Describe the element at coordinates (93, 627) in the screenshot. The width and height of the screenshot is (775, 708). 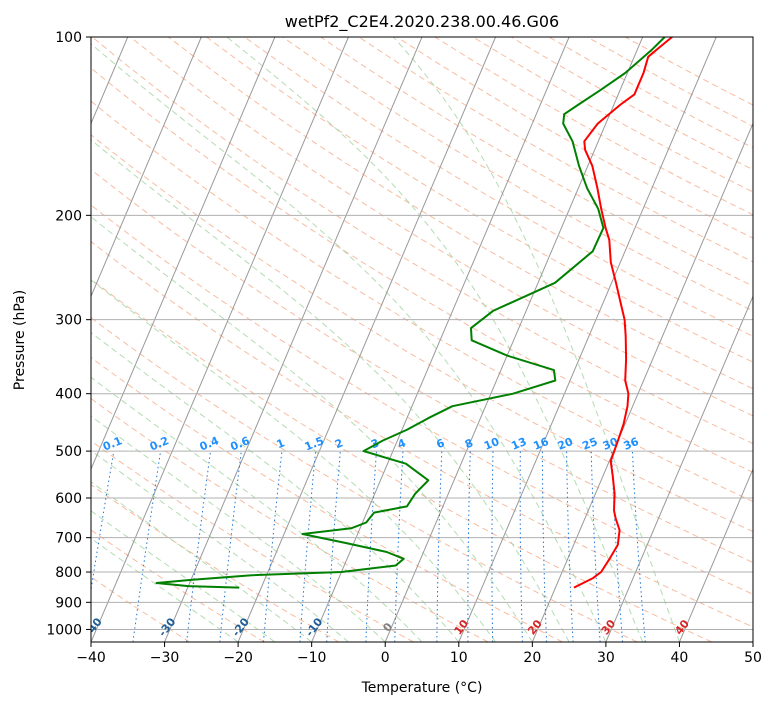
I see `dry-adiabat-label: -40` at that location.